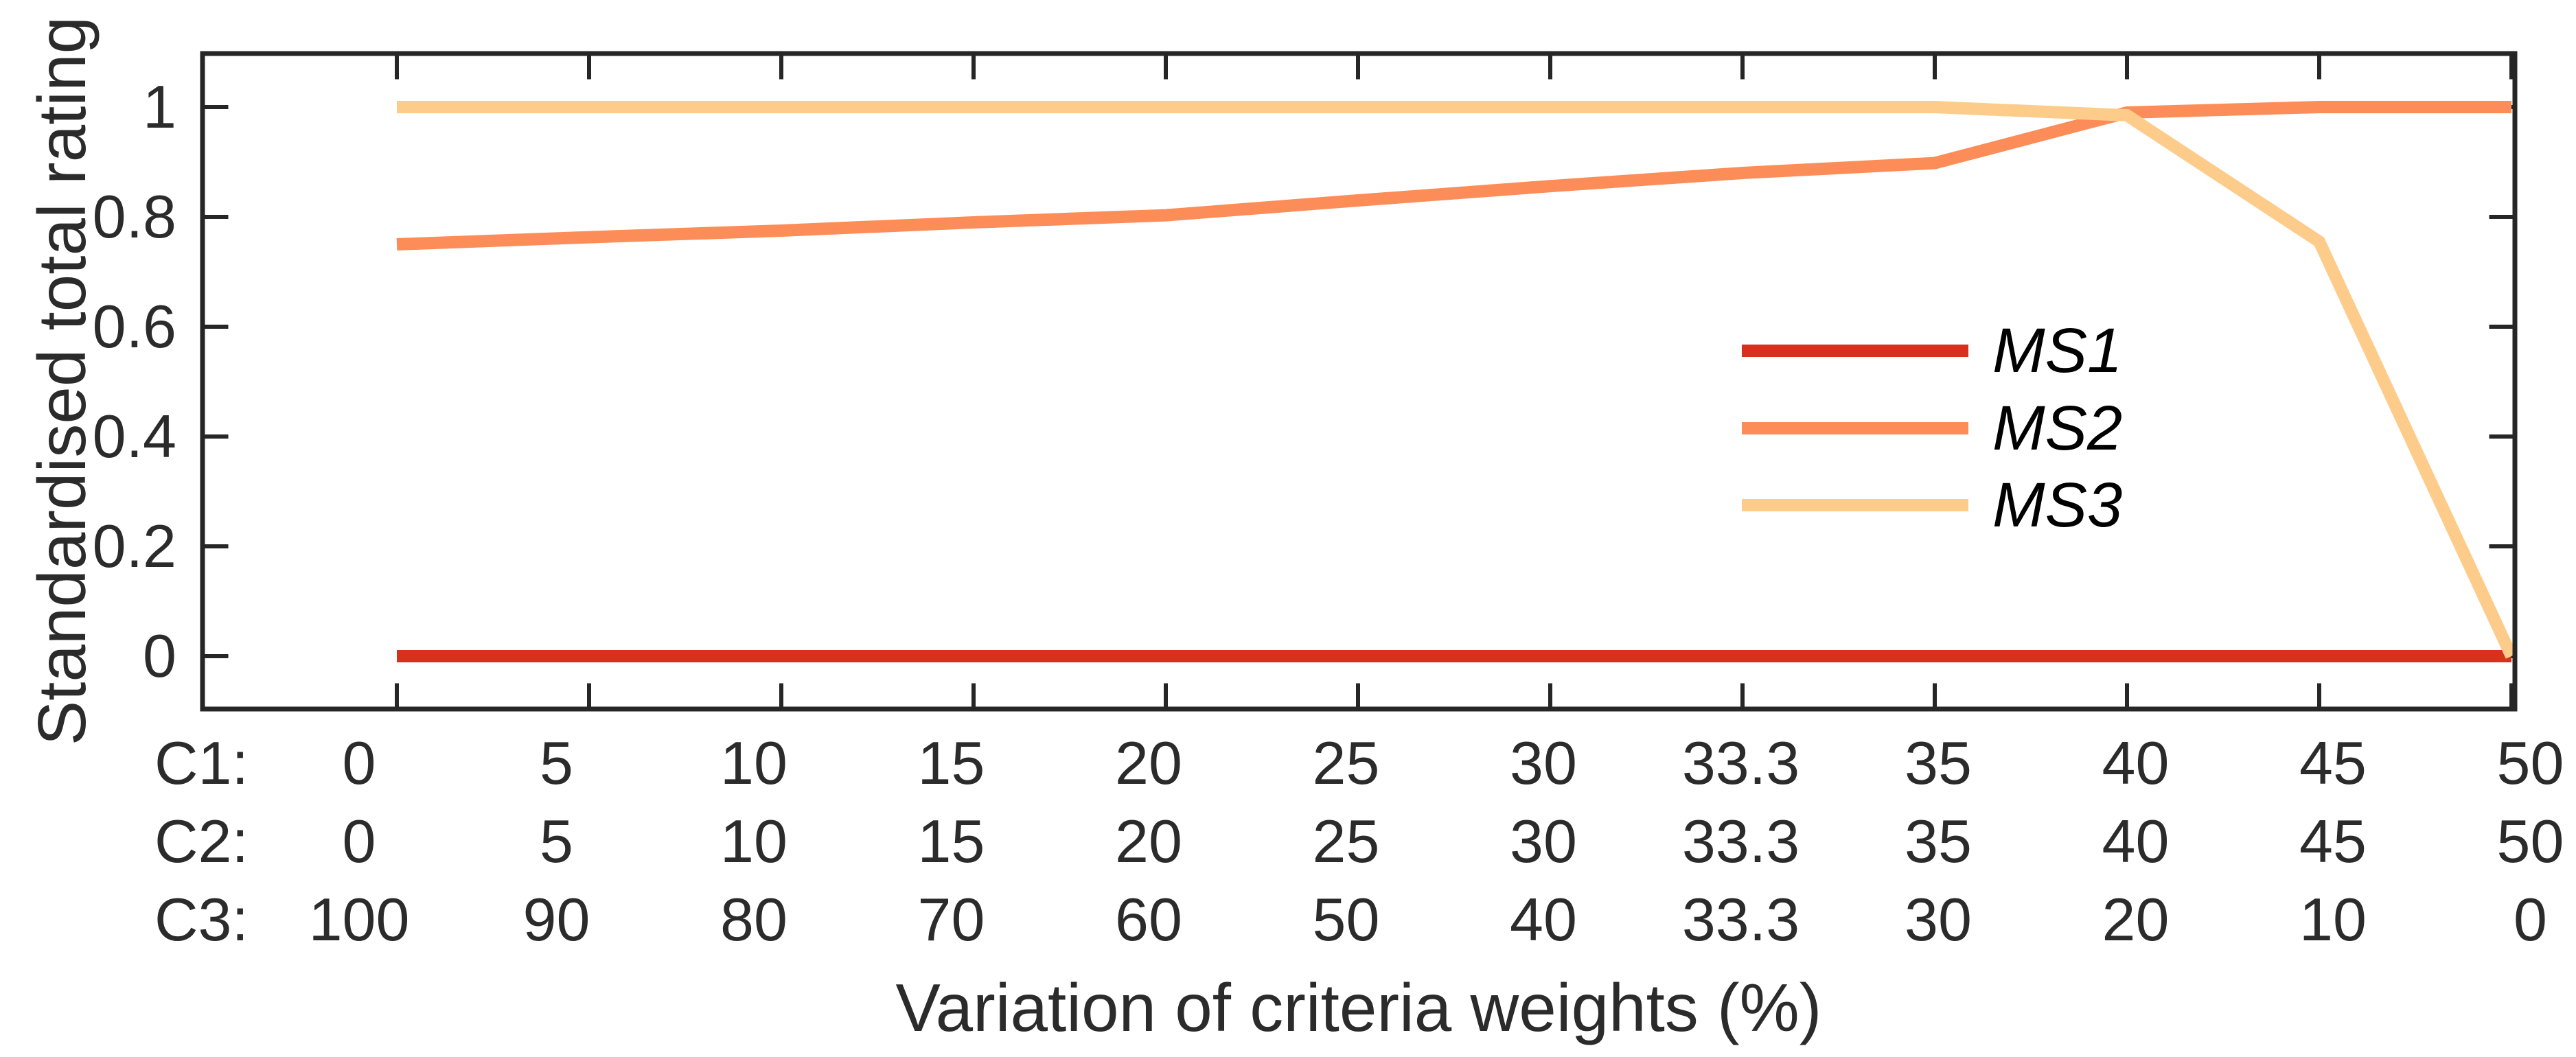 The height and width of the screenshot is (1057, 2576). Describe the element at coordinates (134, 217) in the screenshot. I see `y-tick-label: 0.8` at that location.